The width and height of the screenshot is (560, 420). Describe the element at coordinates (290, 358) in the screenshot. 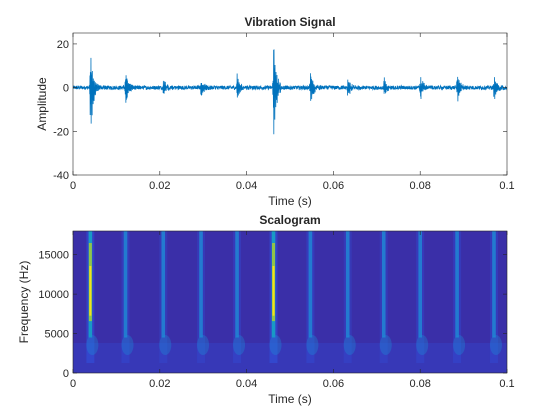

I see `low-frequency-band` at that location.